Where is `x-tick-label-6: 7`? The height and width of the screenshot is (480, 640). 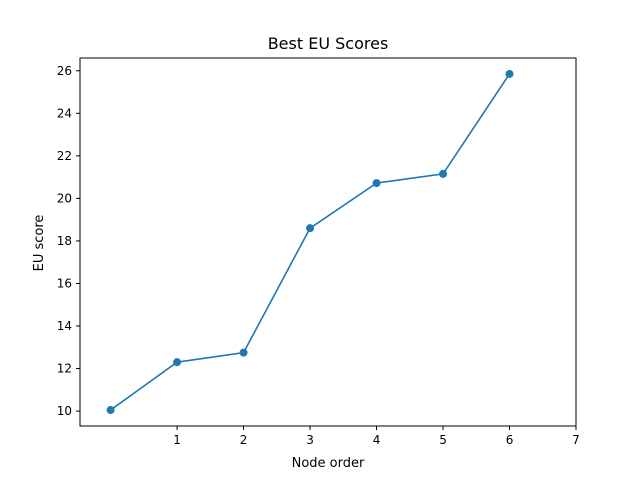 x-tick-label-6: 7 is located at coordinates (576, 440).